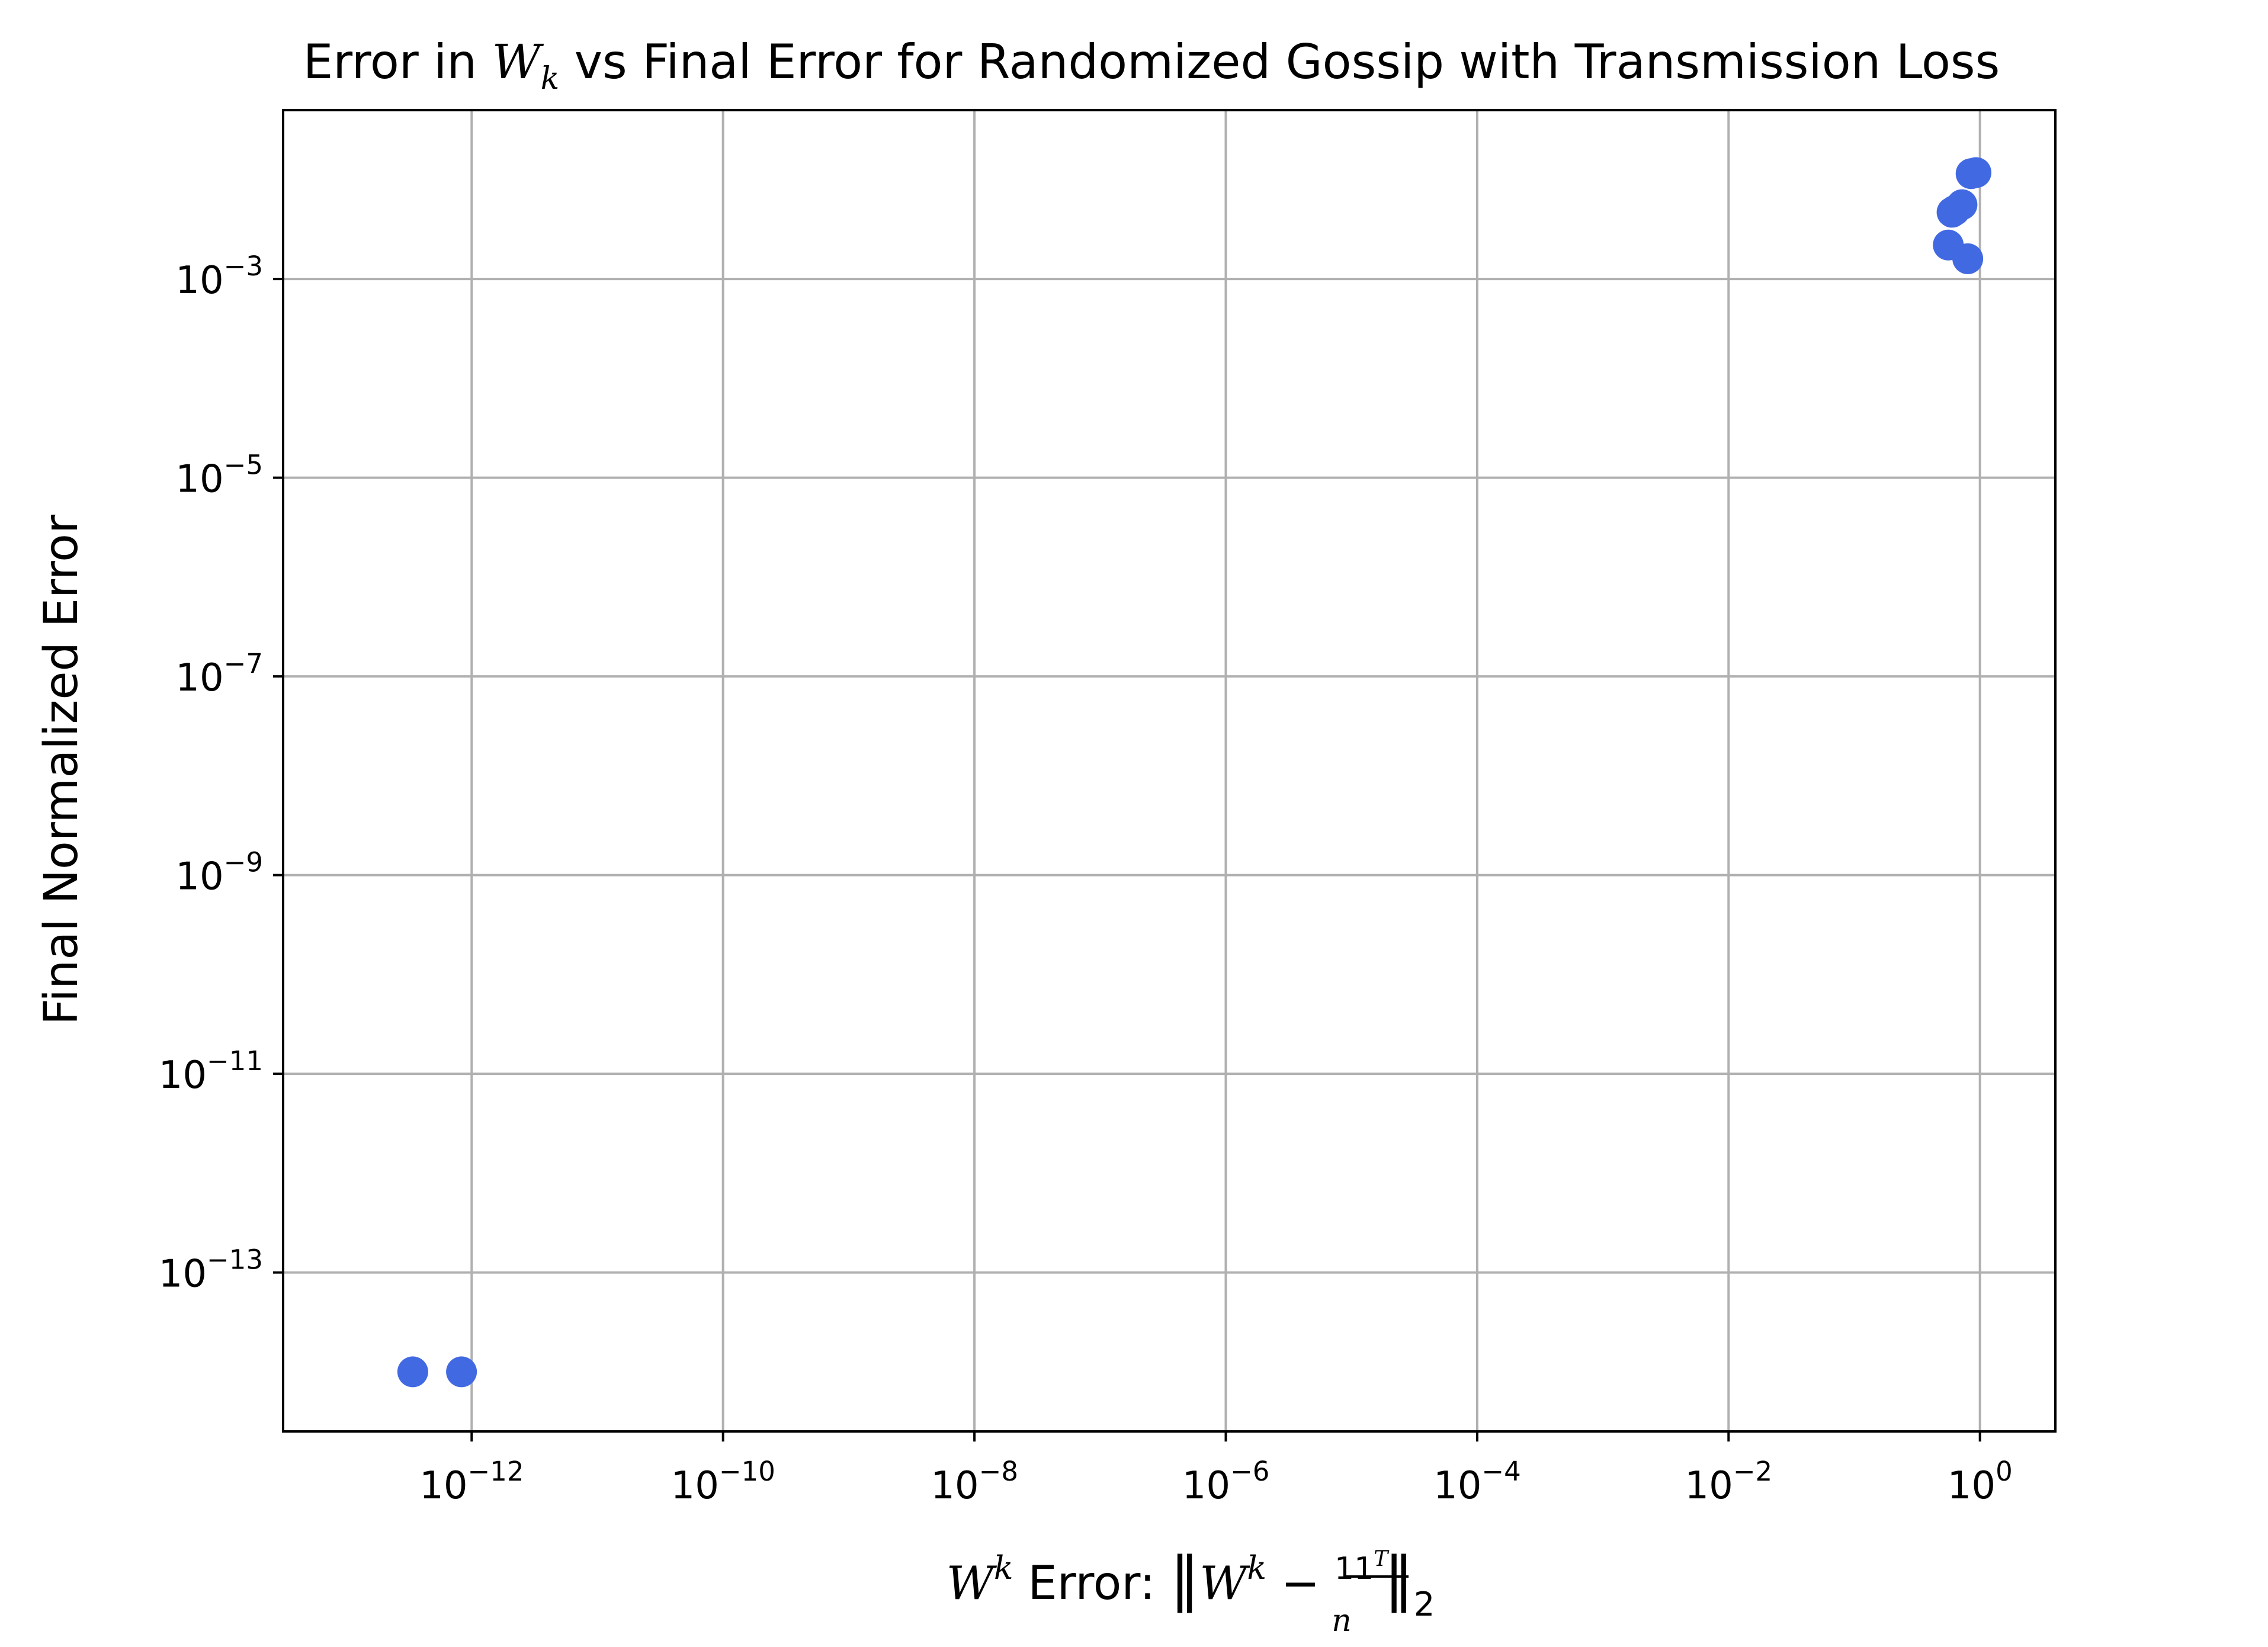  What do you see at coordinates (211, 1270) in the screenshot?
I see `y-tick-label: 10⁻¹³` at bounding box center [211, 1270].